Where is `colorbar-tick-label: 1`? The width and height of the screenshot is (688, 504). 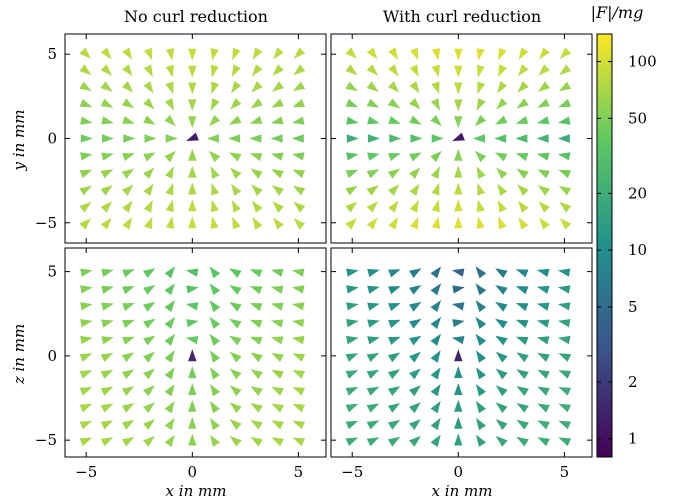 colorbar-tick-label: 1 is located at coordinates (633, 439).